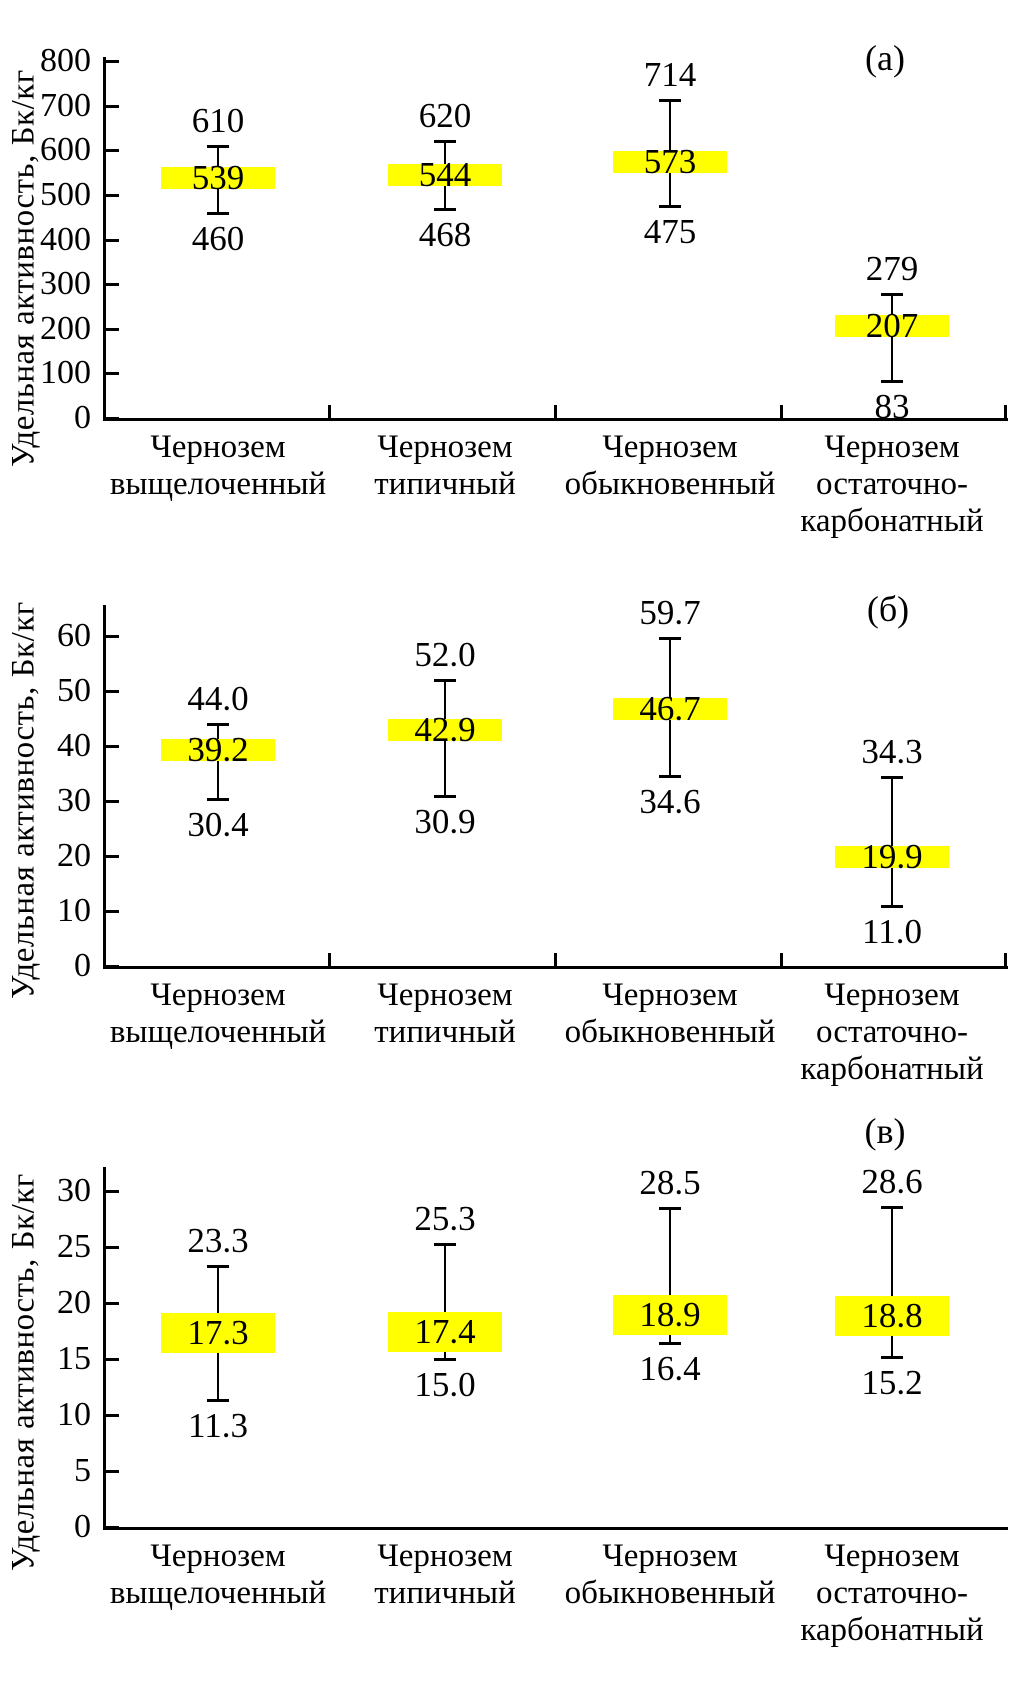 This screenshot has width=1028, height=1683. Describe the element at coordinates (218, 238) in the screenshot. I see `min-value-label: 460` at that location.